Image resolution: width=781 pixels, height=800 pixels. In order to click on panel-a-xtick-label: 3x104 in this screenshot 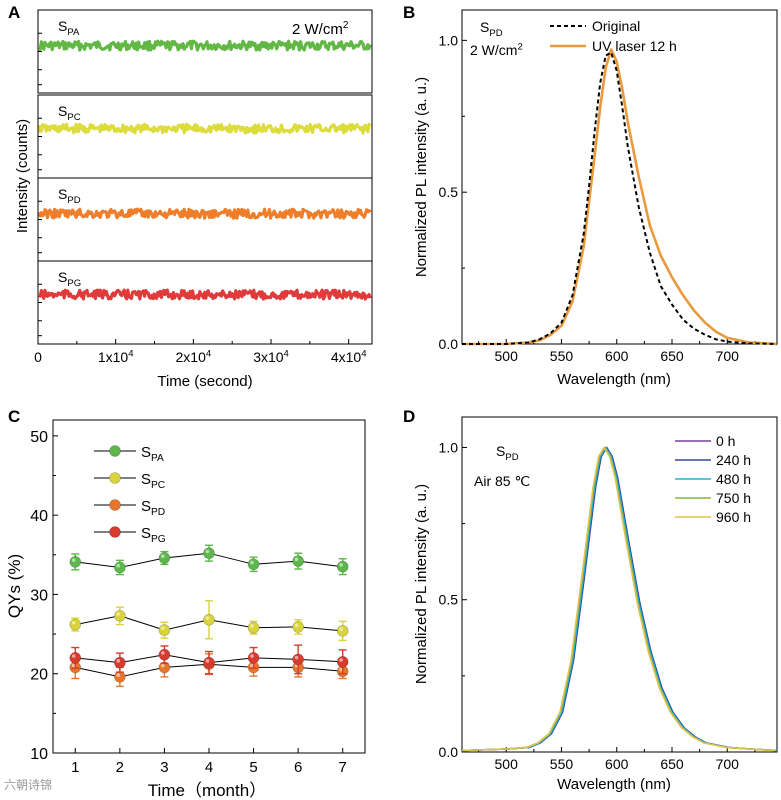, I will do `click(271, 357)`.